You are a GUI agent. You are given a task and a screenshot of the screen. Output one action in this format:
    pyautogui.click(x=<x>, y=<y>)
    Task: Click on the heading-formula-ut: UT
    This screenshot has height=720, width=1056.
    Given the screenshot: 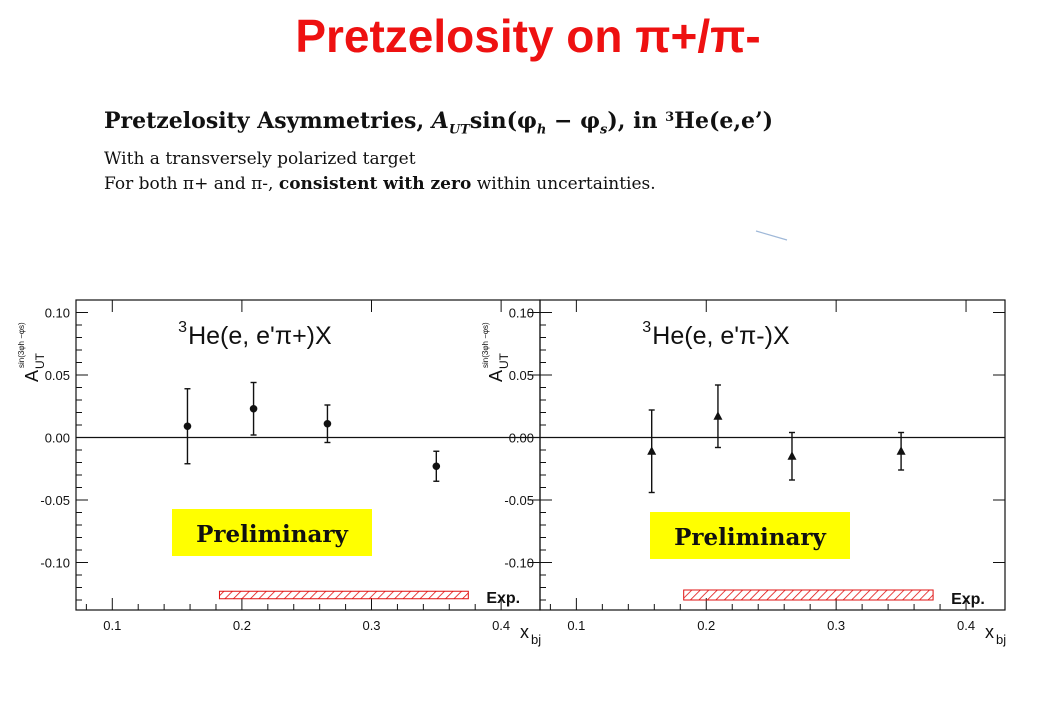 What is the action you would take?
    pyautogui.click(x=459, y=130)
    